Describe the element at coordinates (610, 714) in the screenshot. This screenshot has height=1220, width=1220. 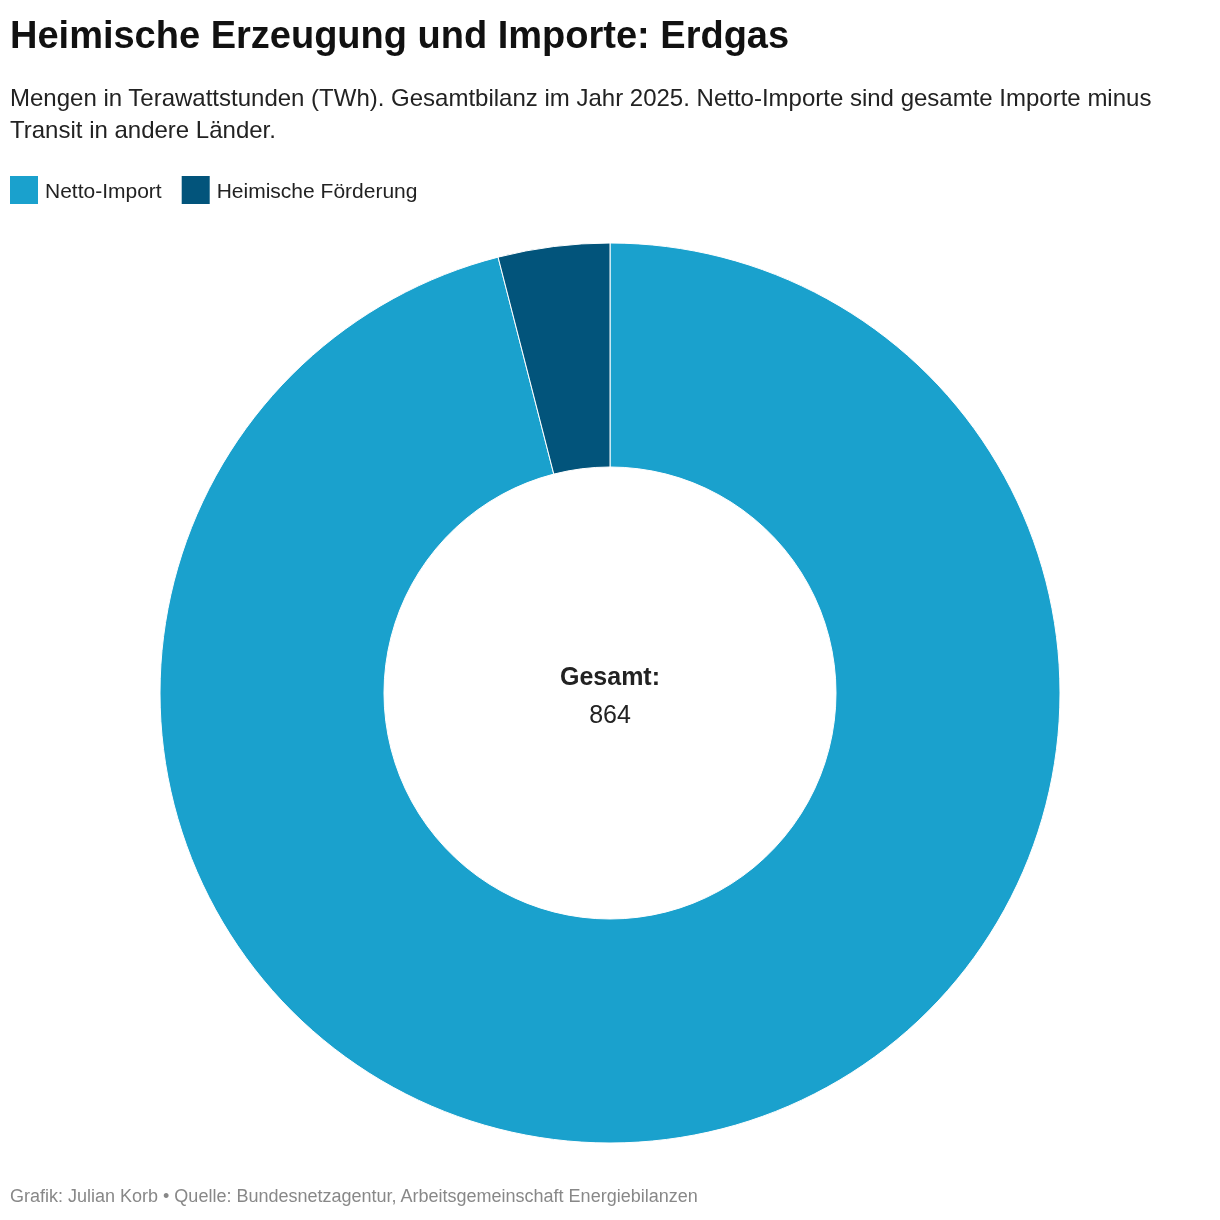
I see `text: 864` at that location.